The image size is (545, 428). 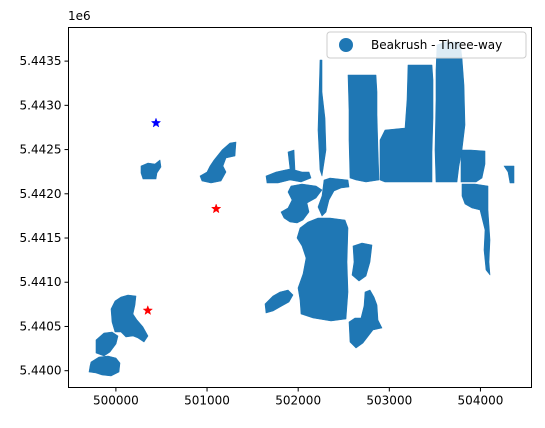 What do you see at coordinates (218, 162) in the screenshot?
I see `polygon-crescent` at bounding box center [218, 162].